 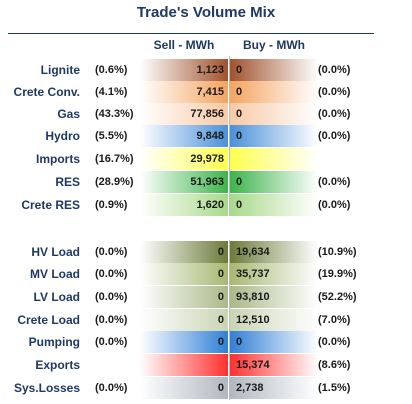 I want to click on row-pumping: Pumping (0.0%) 0 0 (0.0%), so click(x=206, y=342).